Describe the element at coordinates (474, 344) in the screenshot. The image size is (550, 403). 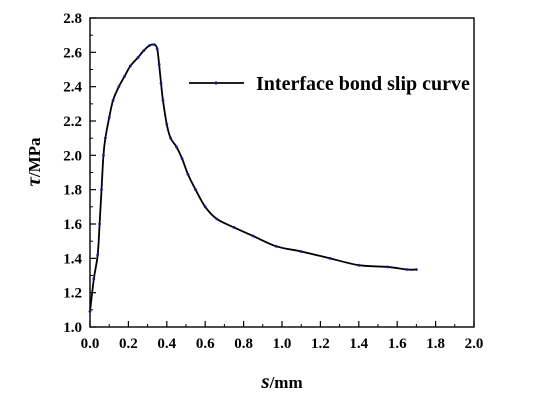
I see `x-tick-label: 2.0` at that location.